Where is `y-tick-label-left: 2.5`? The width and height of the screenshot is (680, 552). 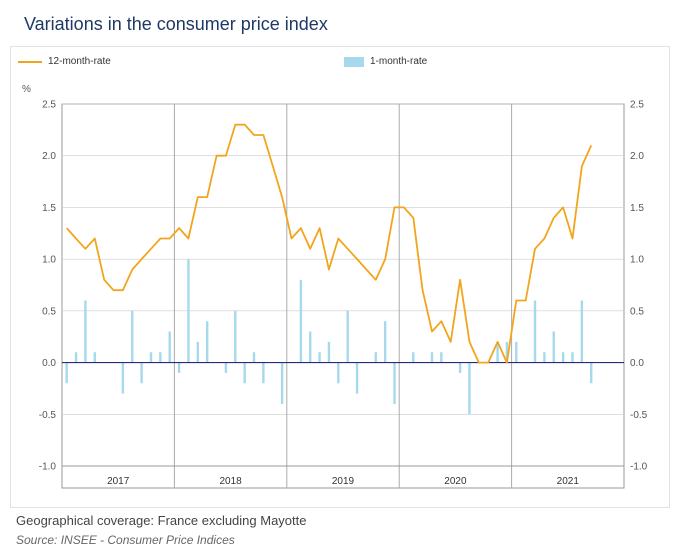 y-tick-label-left: 2.5 is located at coordinates (49, 105).